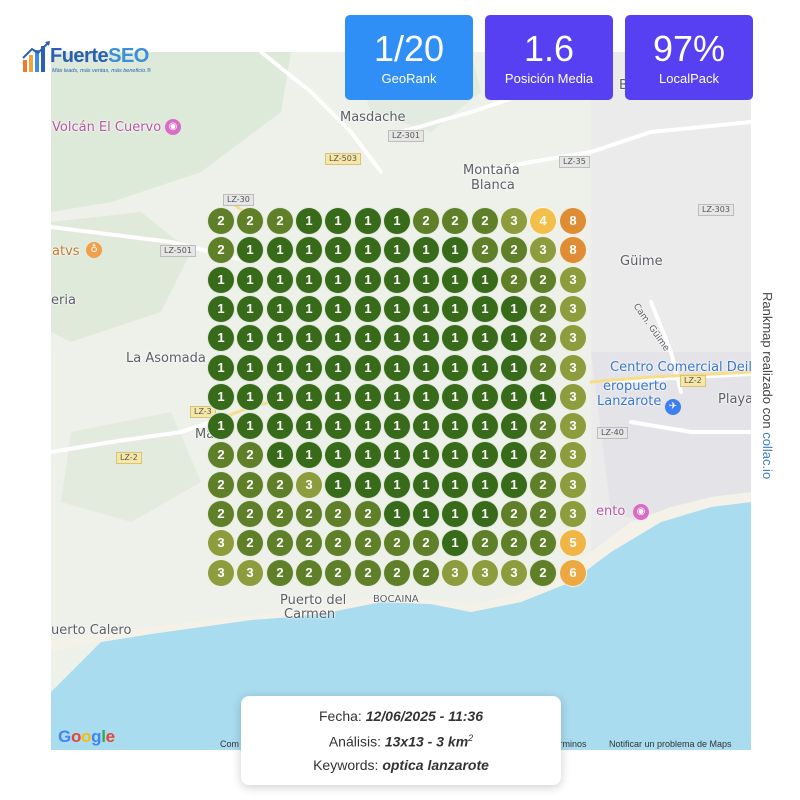  I want to click on collac-link: collac.io, so click(767, 456).